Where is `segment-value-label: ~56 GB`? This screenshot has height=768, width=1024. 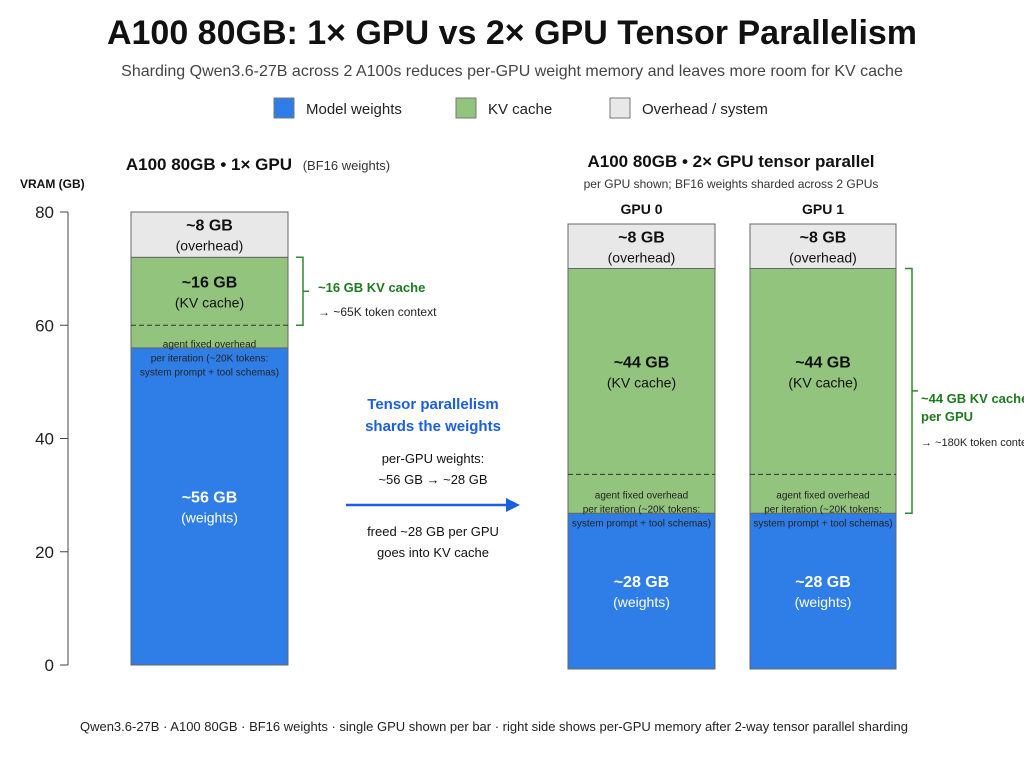 segment-value-label: ~56 GB is located at coordinates (210, 497).